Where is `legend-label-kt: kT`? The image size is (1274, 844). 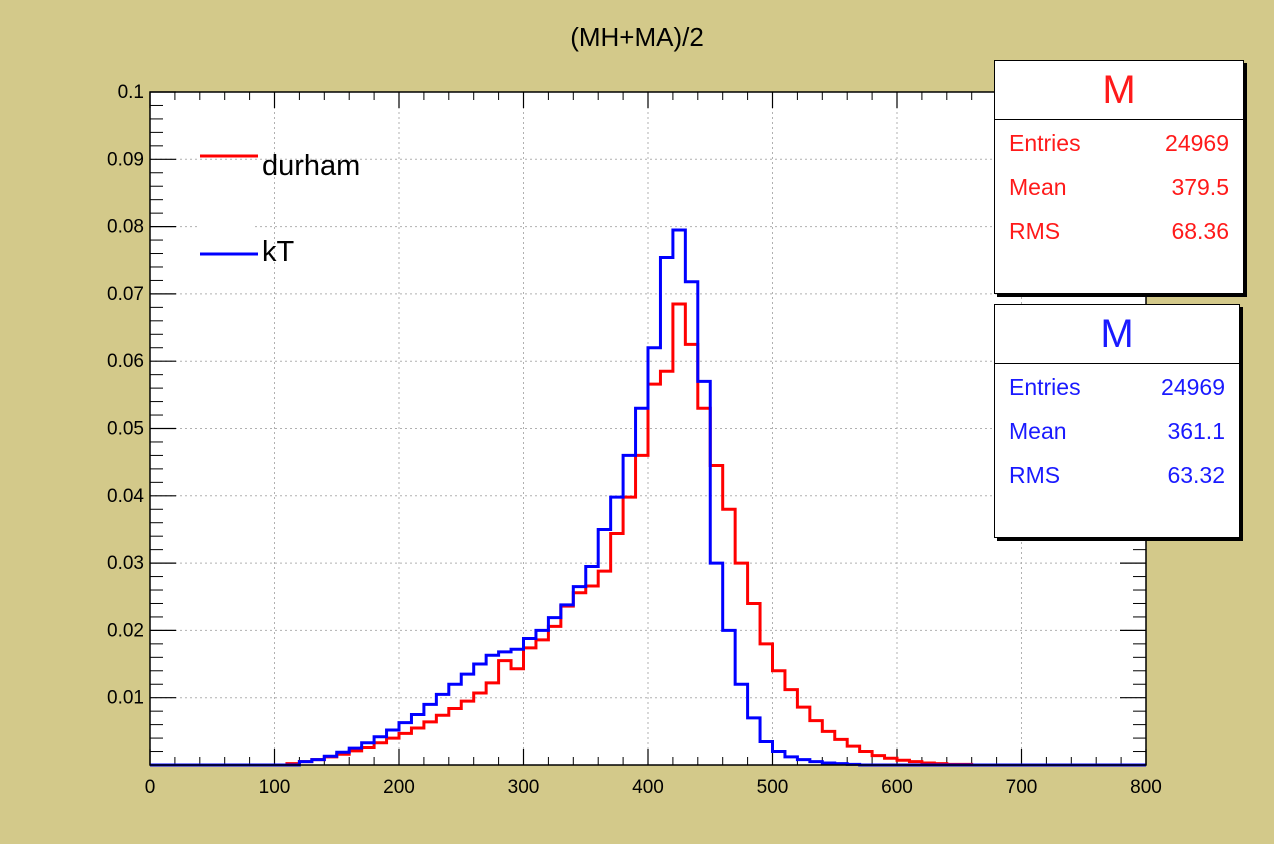 legend-label-kt: kT is located at coordinates (278, 252).